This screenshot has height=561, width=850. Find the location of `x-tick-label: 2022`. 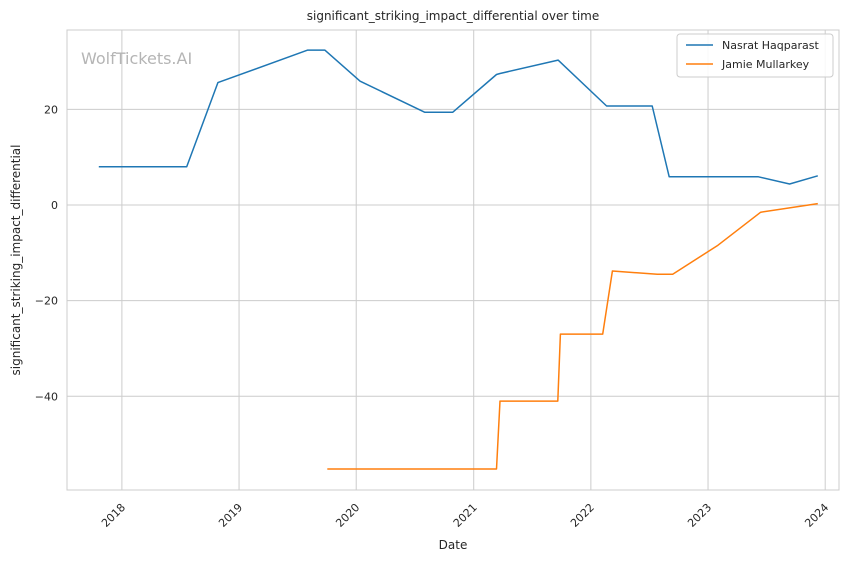

x-tick-label: 2022 is located at coordinates (582, 515).